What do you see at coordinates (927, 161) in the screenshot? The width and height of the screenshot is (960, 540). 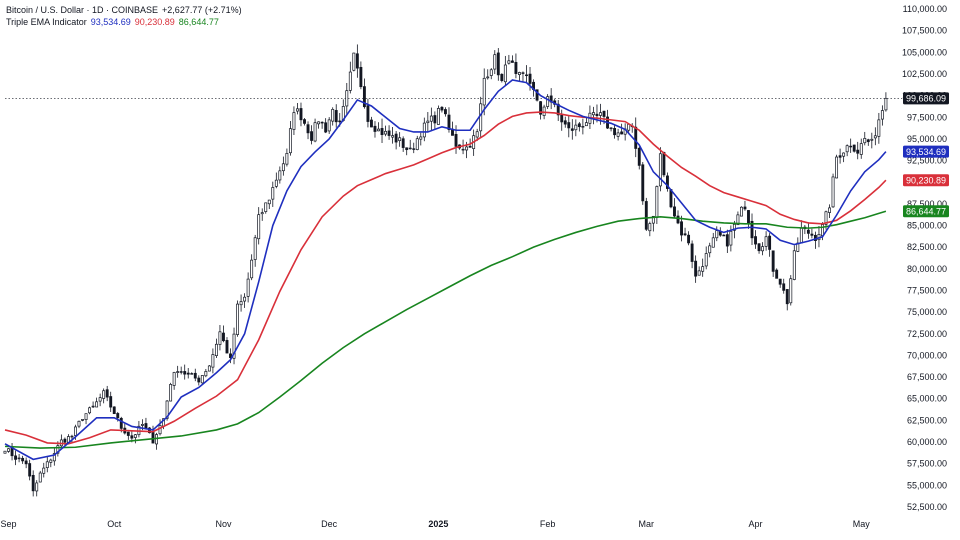 I see `y-tick-label: 92,500.00` at bounding box center [927, 161].